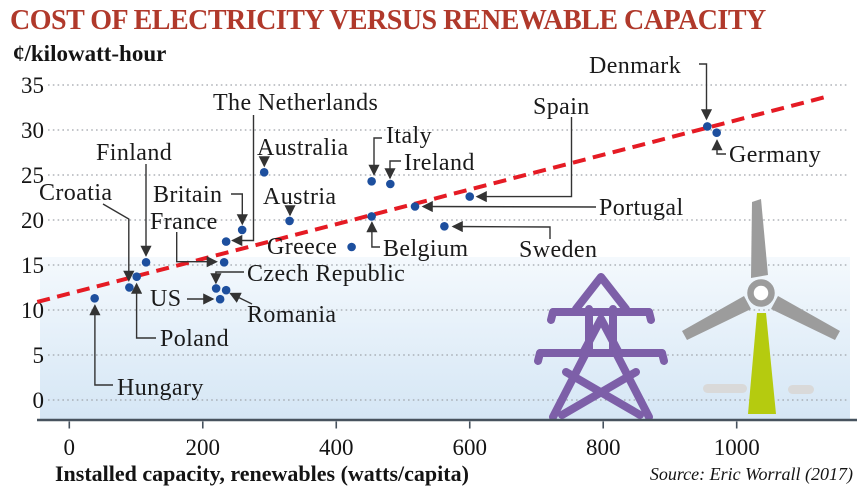 Image resolution: width=863 pixels, height=495 pixels. I want to click on point-label-romania: Romania, so click(291, 315).